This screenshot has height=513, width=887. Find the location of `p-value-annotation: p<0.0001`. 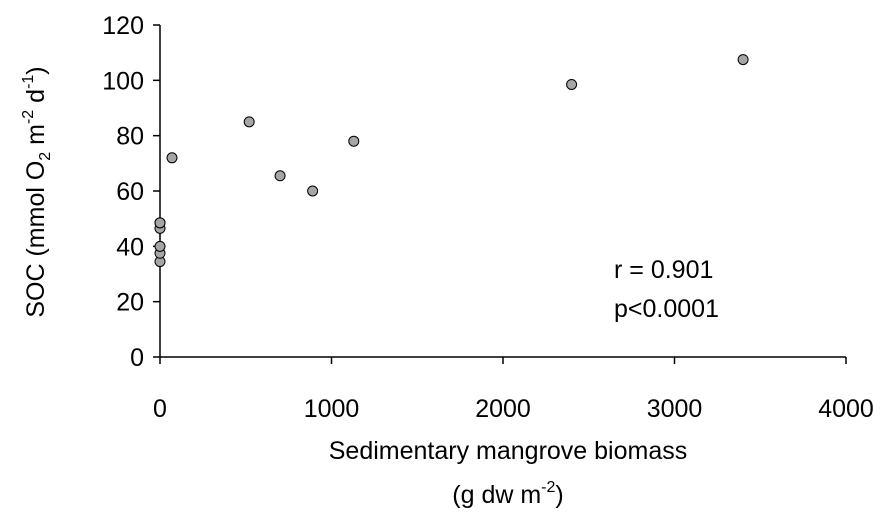

p-value-annotation: p<0.0001 is located at coordinates (666, 309).